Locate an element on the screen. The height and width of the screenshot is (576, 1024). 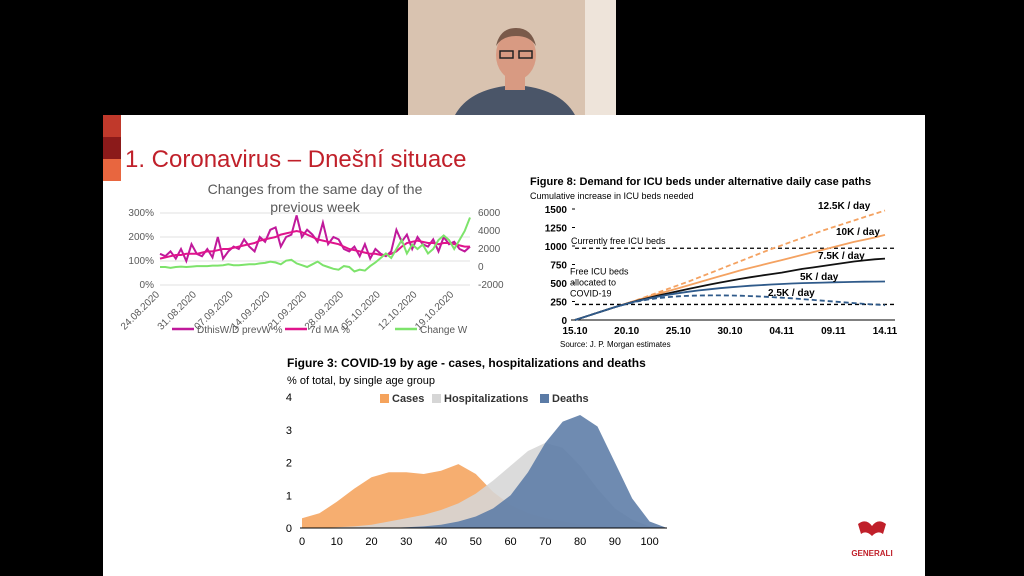
area-series is located at coordinates (484, 471).